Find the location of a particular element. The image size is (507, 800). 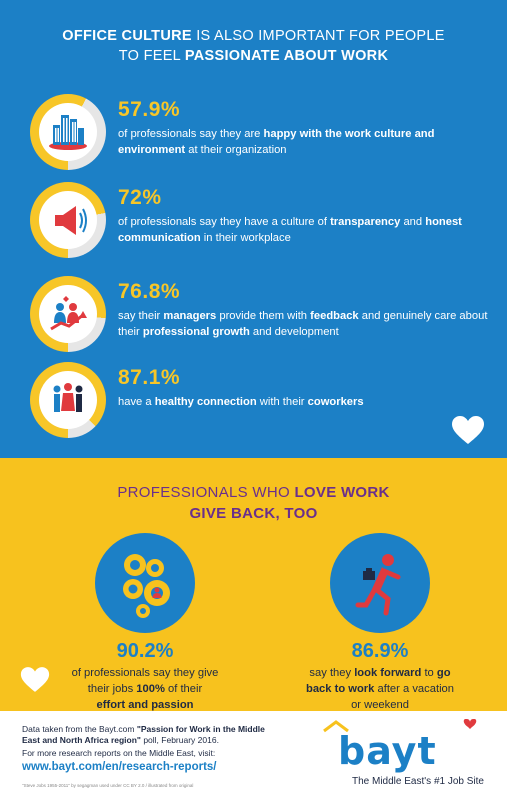

tagline: The Middle East's #1 Job Site is located at coordinates (418, 781).